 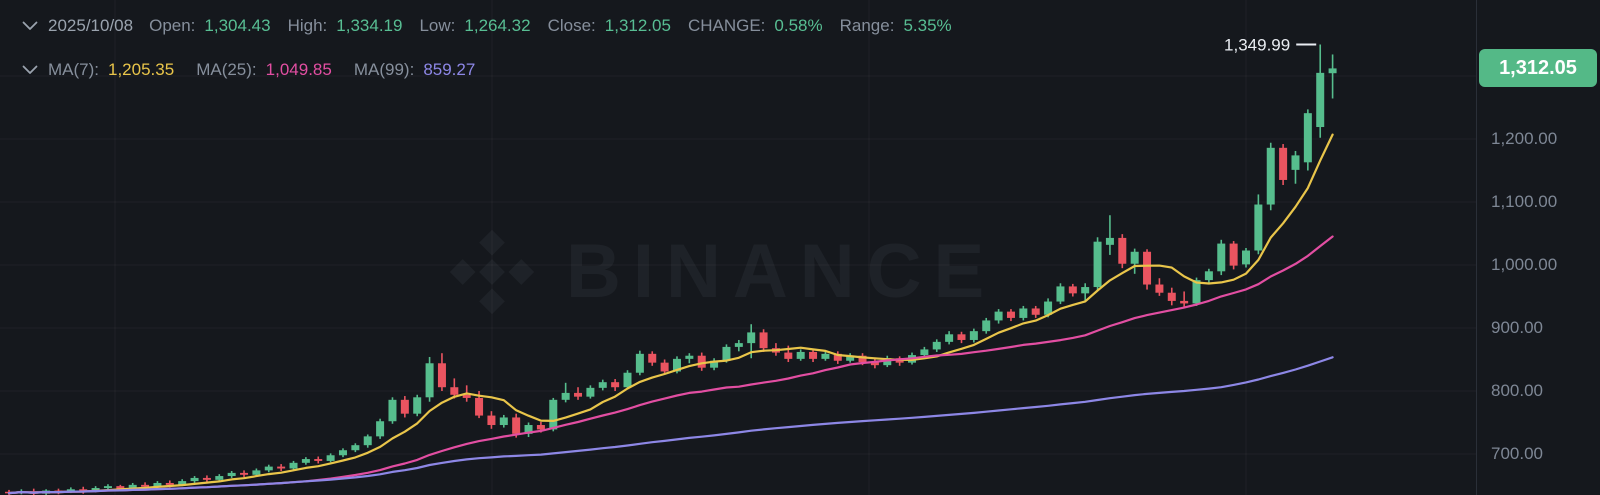 What do you see at coordinates (1524, 138) in the screenshot?
I see `axis-label: 1,200.00` at bounding box center [1524, 138].